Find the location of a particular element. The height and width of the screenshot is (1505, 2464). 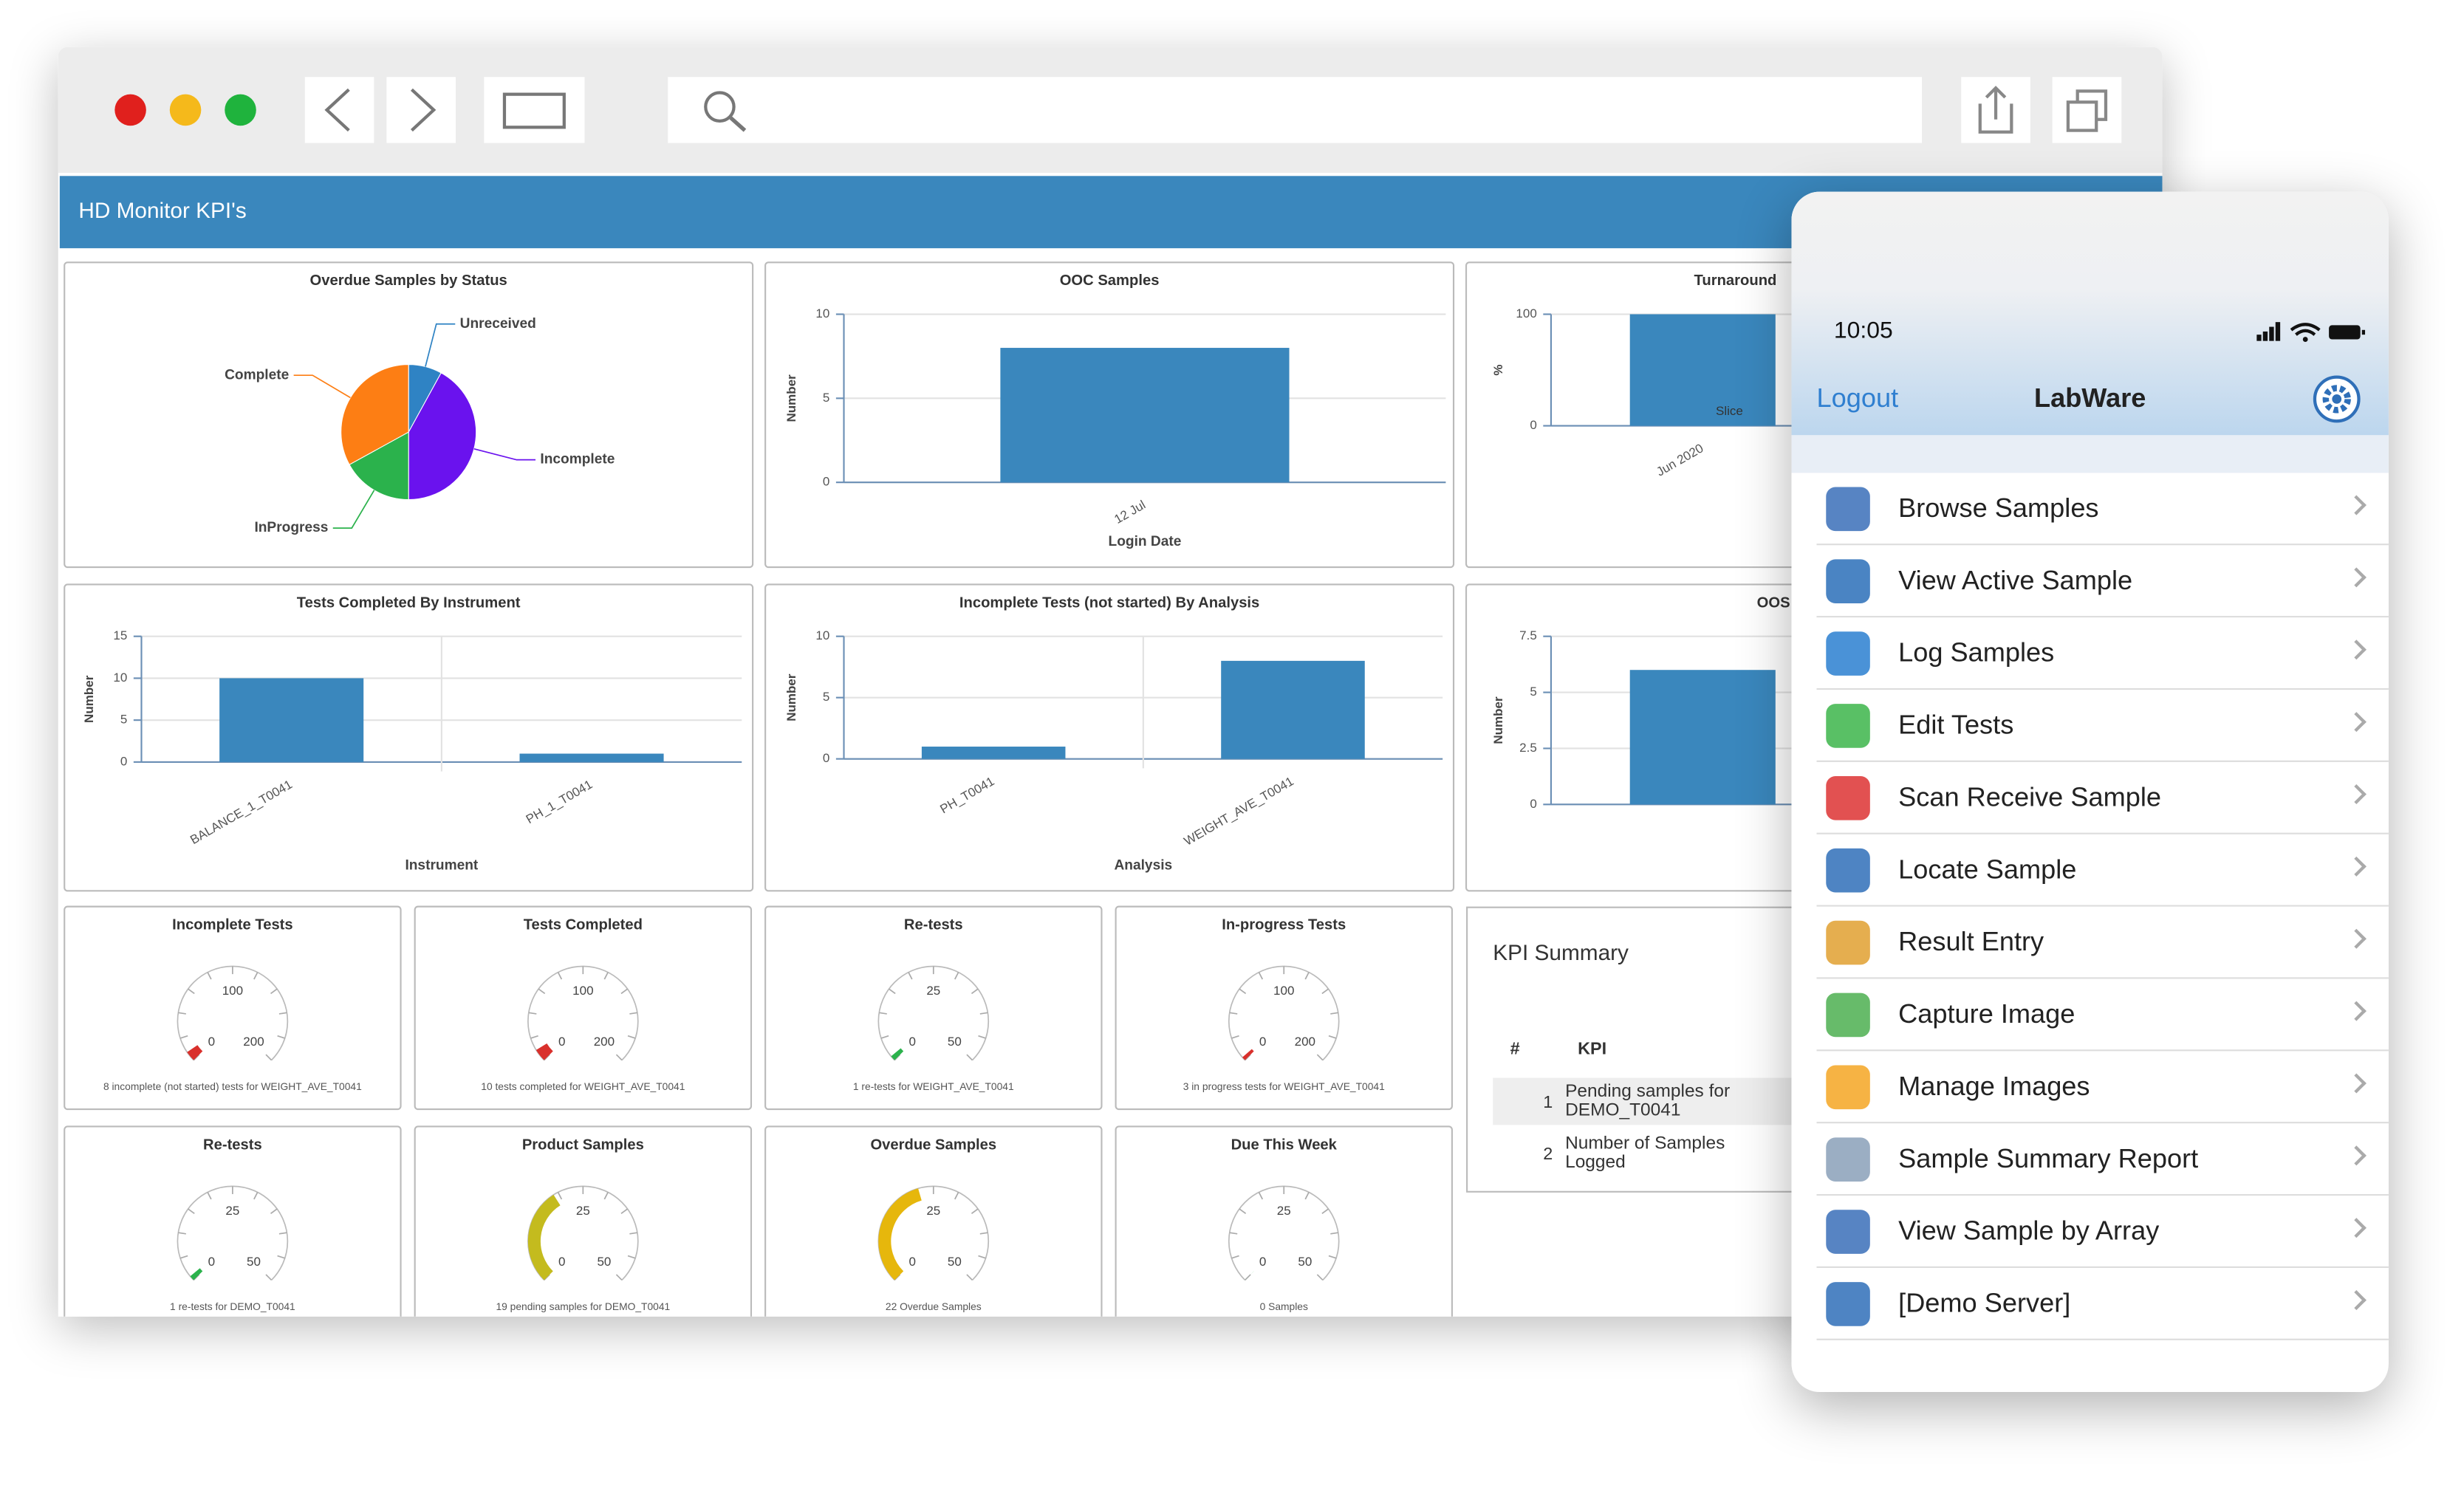

chart-title: In-progress Tests is located at coordinates (1284, 925).